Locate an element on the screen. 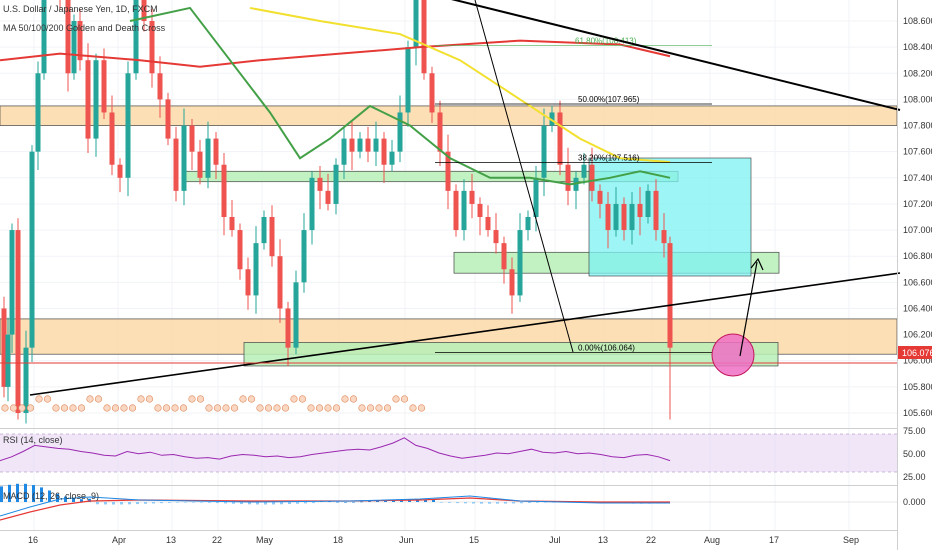 The width and height of the screenshot is (932, 550). rsi-axis-25: 25.00 is located at coordinates (914, 477).